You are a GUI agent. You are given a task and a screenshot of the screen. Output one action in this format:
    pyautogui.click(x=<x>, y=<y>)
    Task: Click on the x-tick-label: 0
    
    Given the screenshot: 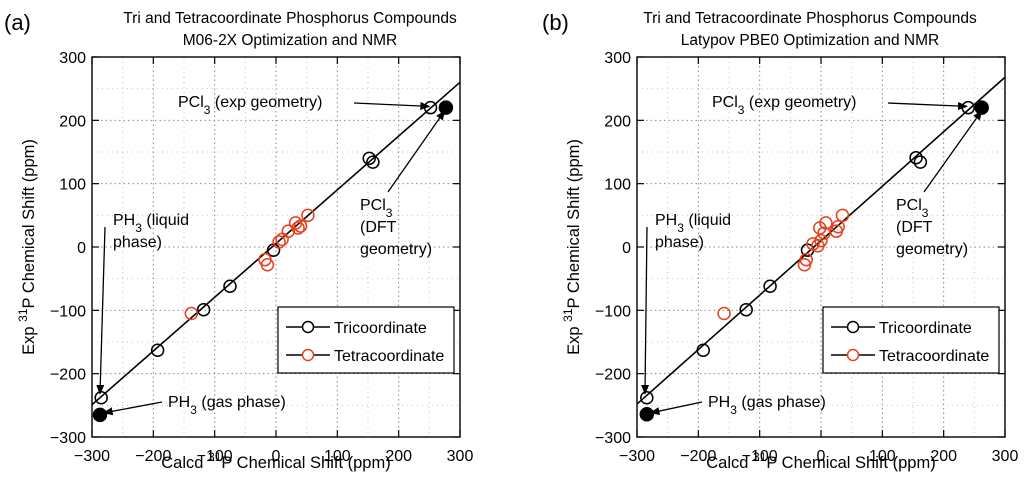 What is the action you would take?
    pyautogui.click(x=821, y=456)
    